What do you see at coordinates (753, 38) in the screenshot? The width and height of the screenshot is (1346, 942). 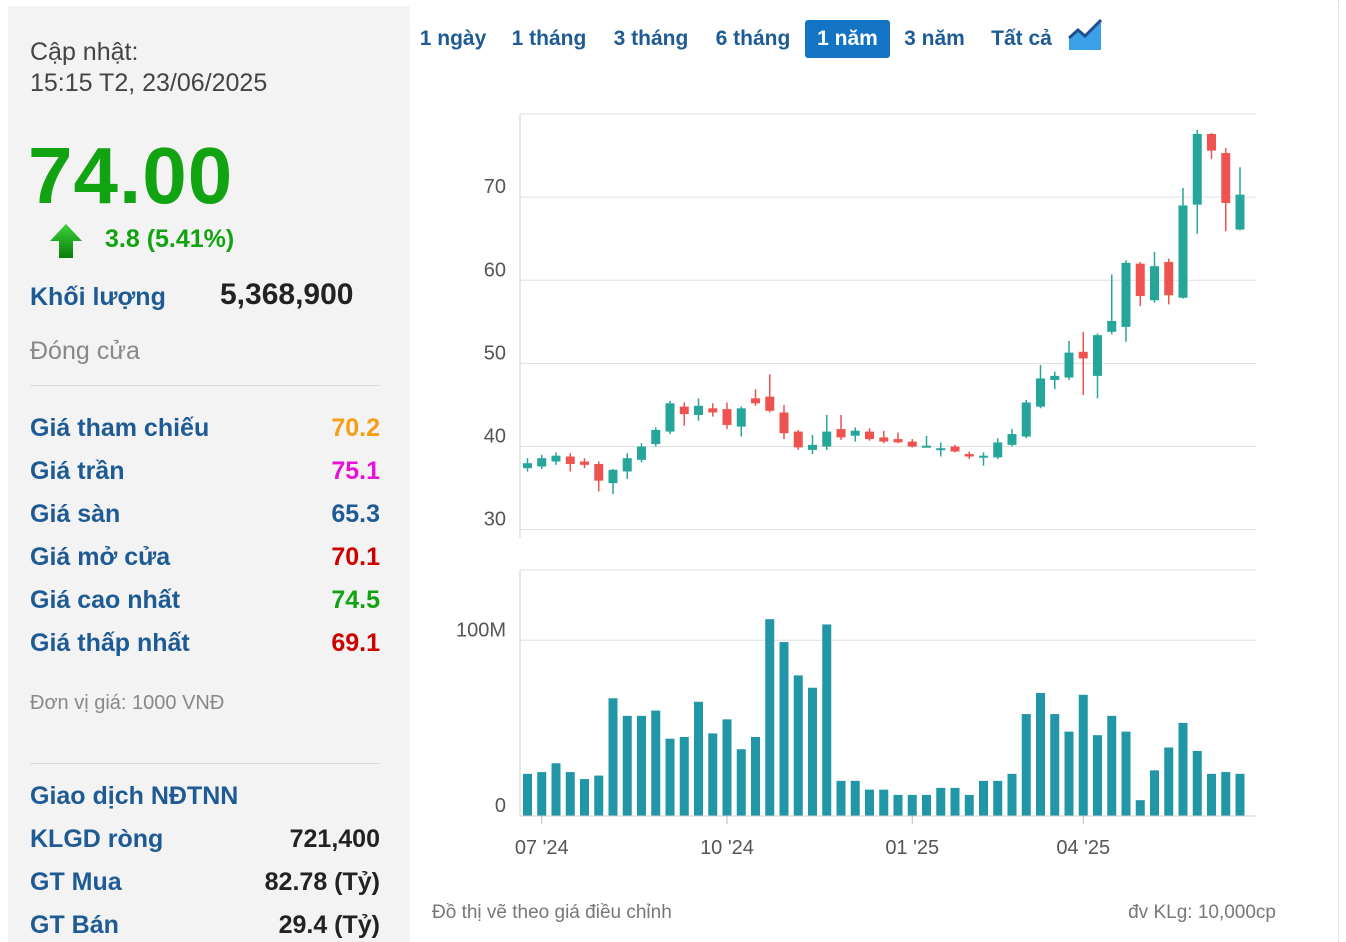 I see `tab-6-months: 6 tháng` at bounding box center [753, 38].